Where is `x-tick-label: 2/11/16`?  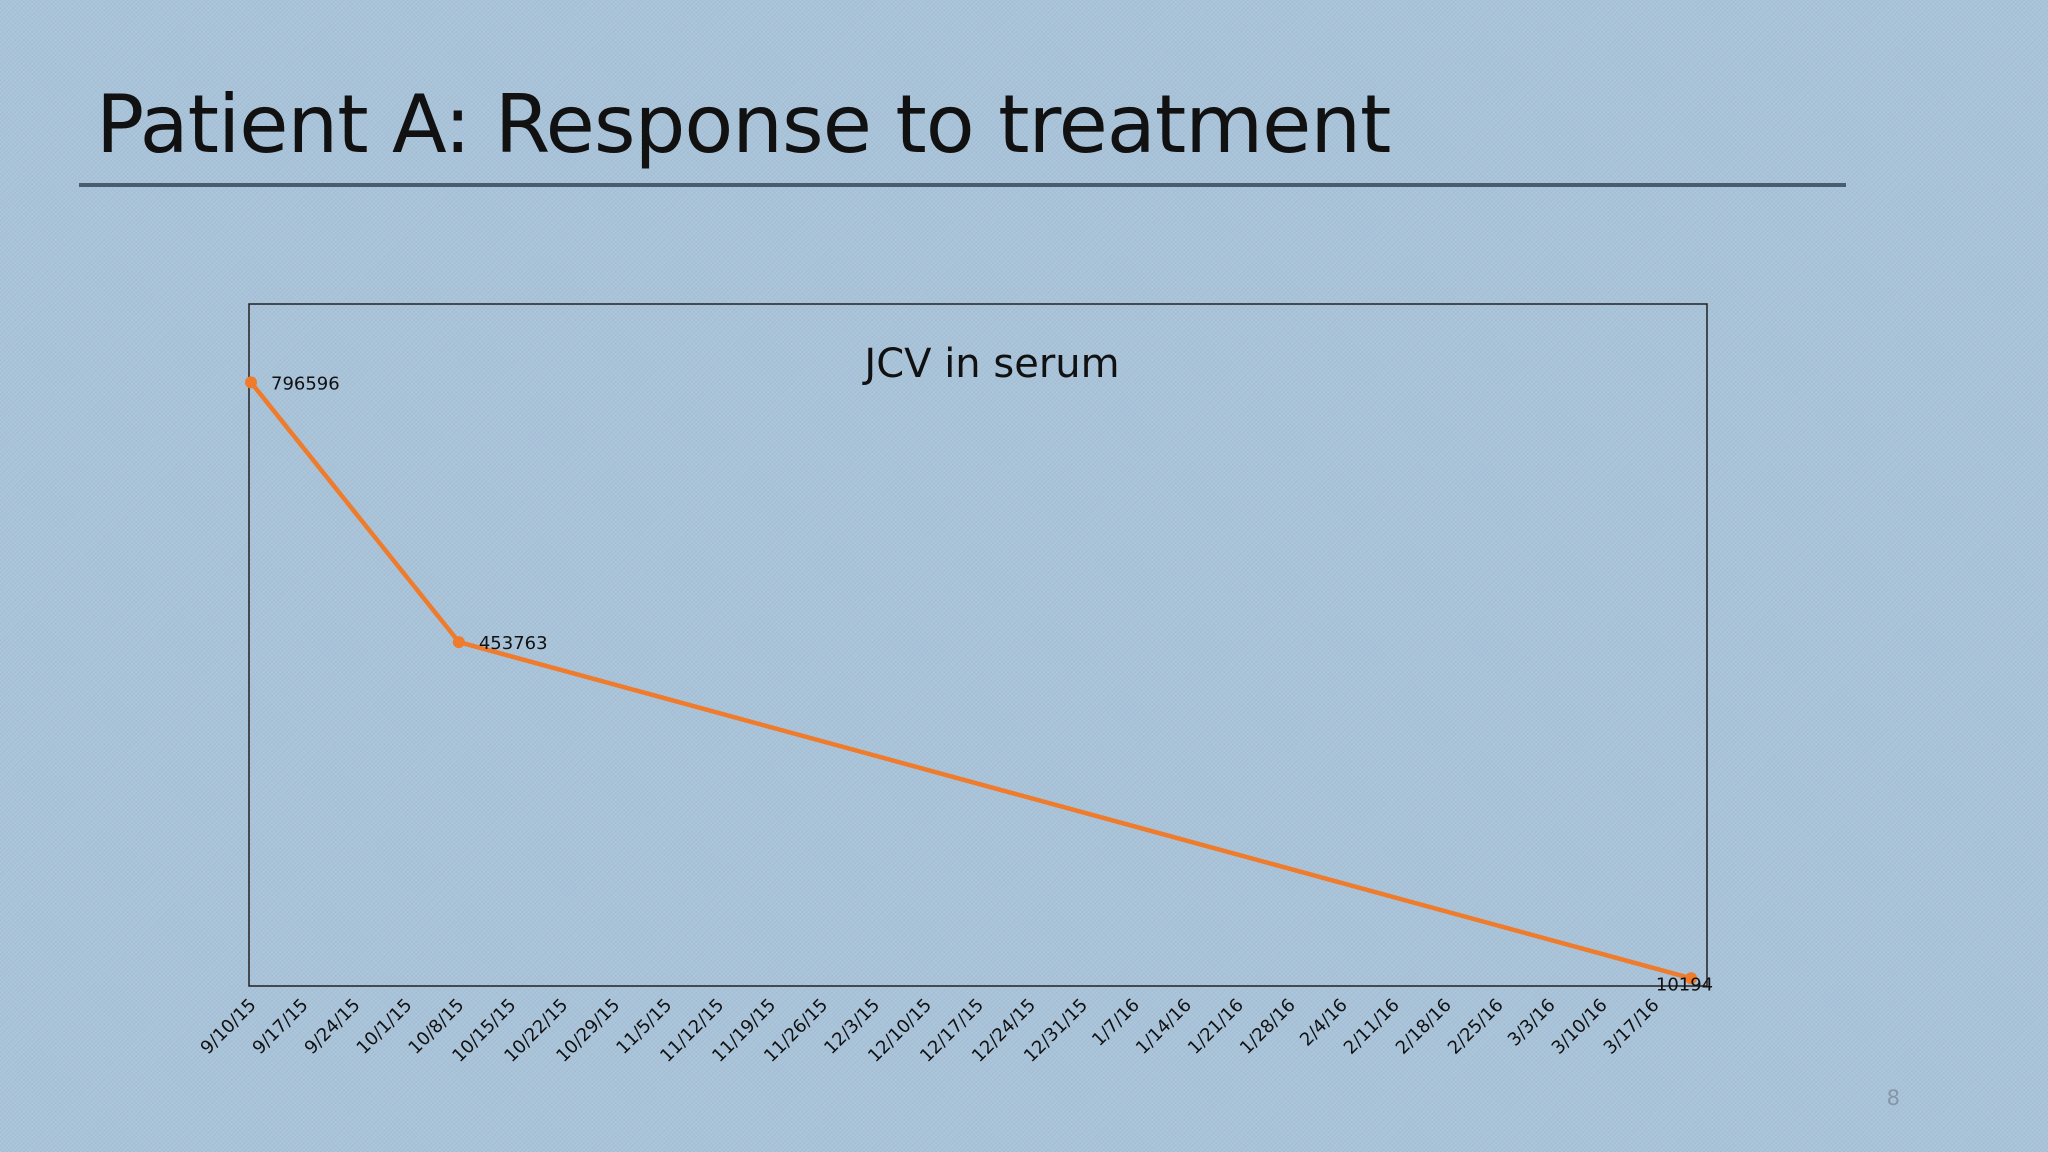 x-tick-label: 2/11/16 is located at coordinates (1372, 1027).